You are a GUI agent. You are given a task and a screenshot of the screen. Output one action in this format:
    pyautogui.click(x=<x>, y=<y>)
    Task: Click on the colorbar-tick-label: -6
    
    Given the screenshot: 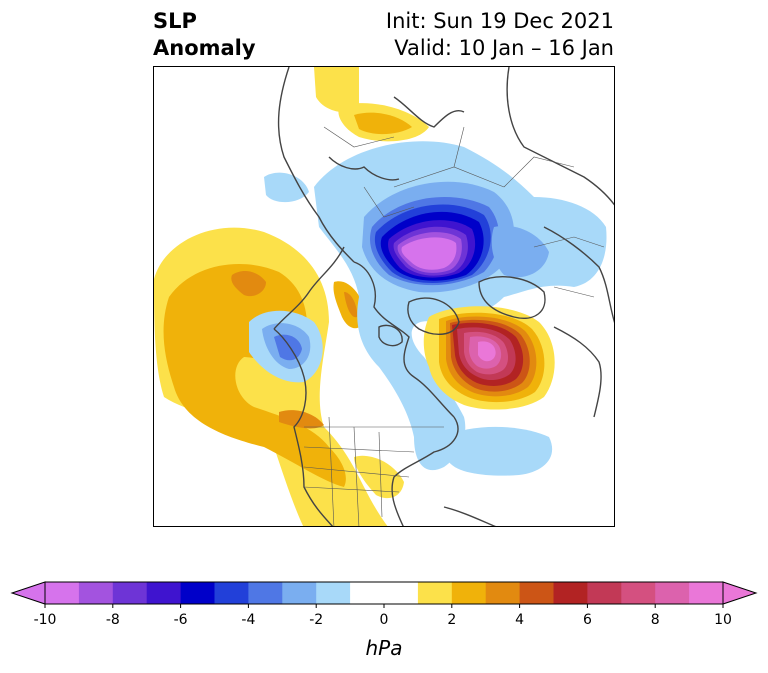 What is the action you would take?
    pyautogui.click(x=181, y=620)
    